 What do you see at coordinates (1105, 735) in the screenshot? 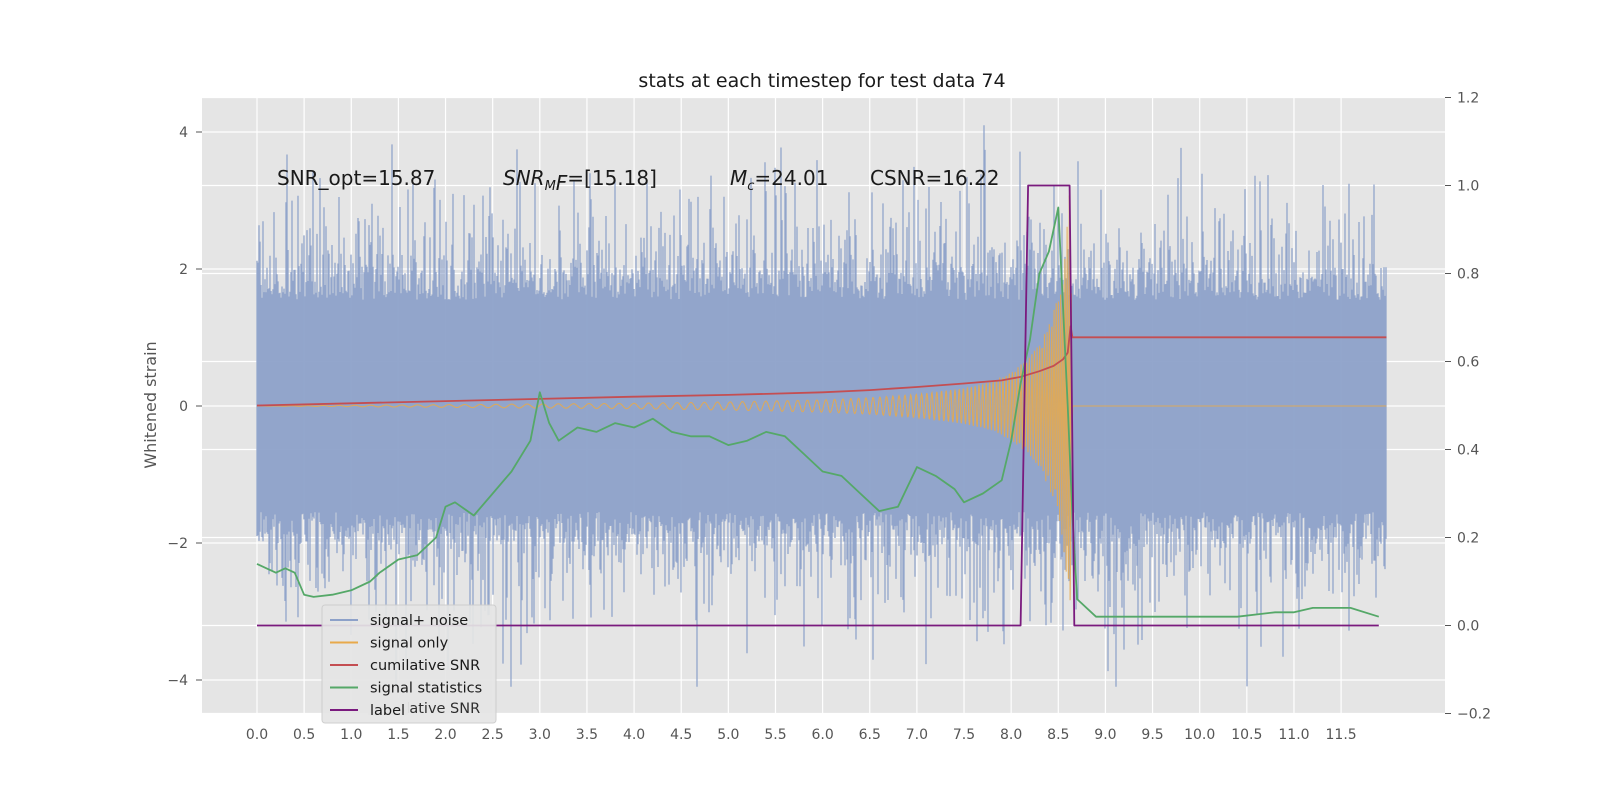
I see `x-tick-label: 9.0` at bounding box center [1105, 735].